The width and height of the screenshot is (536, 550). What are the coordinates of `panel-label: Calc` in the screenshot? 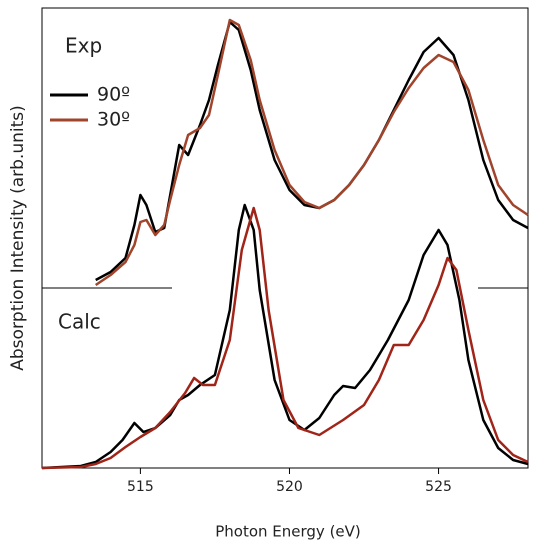 It's located at (79, 322).